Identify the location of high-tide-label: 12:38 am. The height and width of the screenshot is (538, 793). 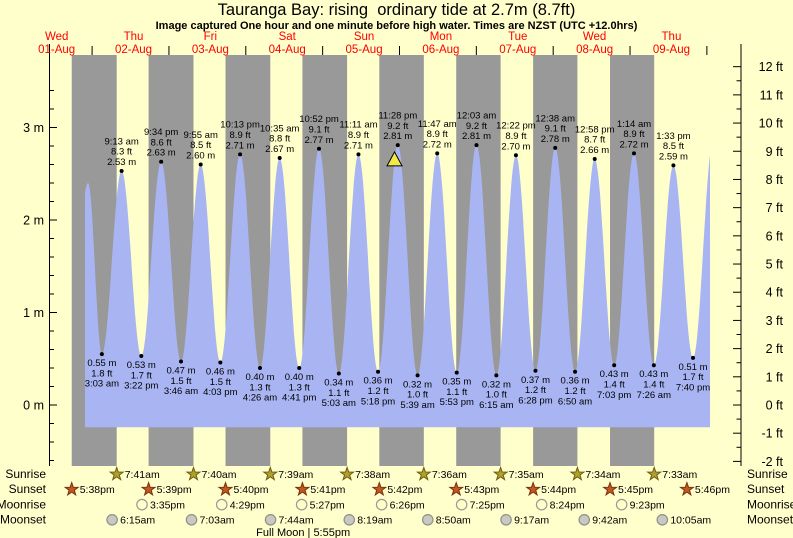
(555, 118).